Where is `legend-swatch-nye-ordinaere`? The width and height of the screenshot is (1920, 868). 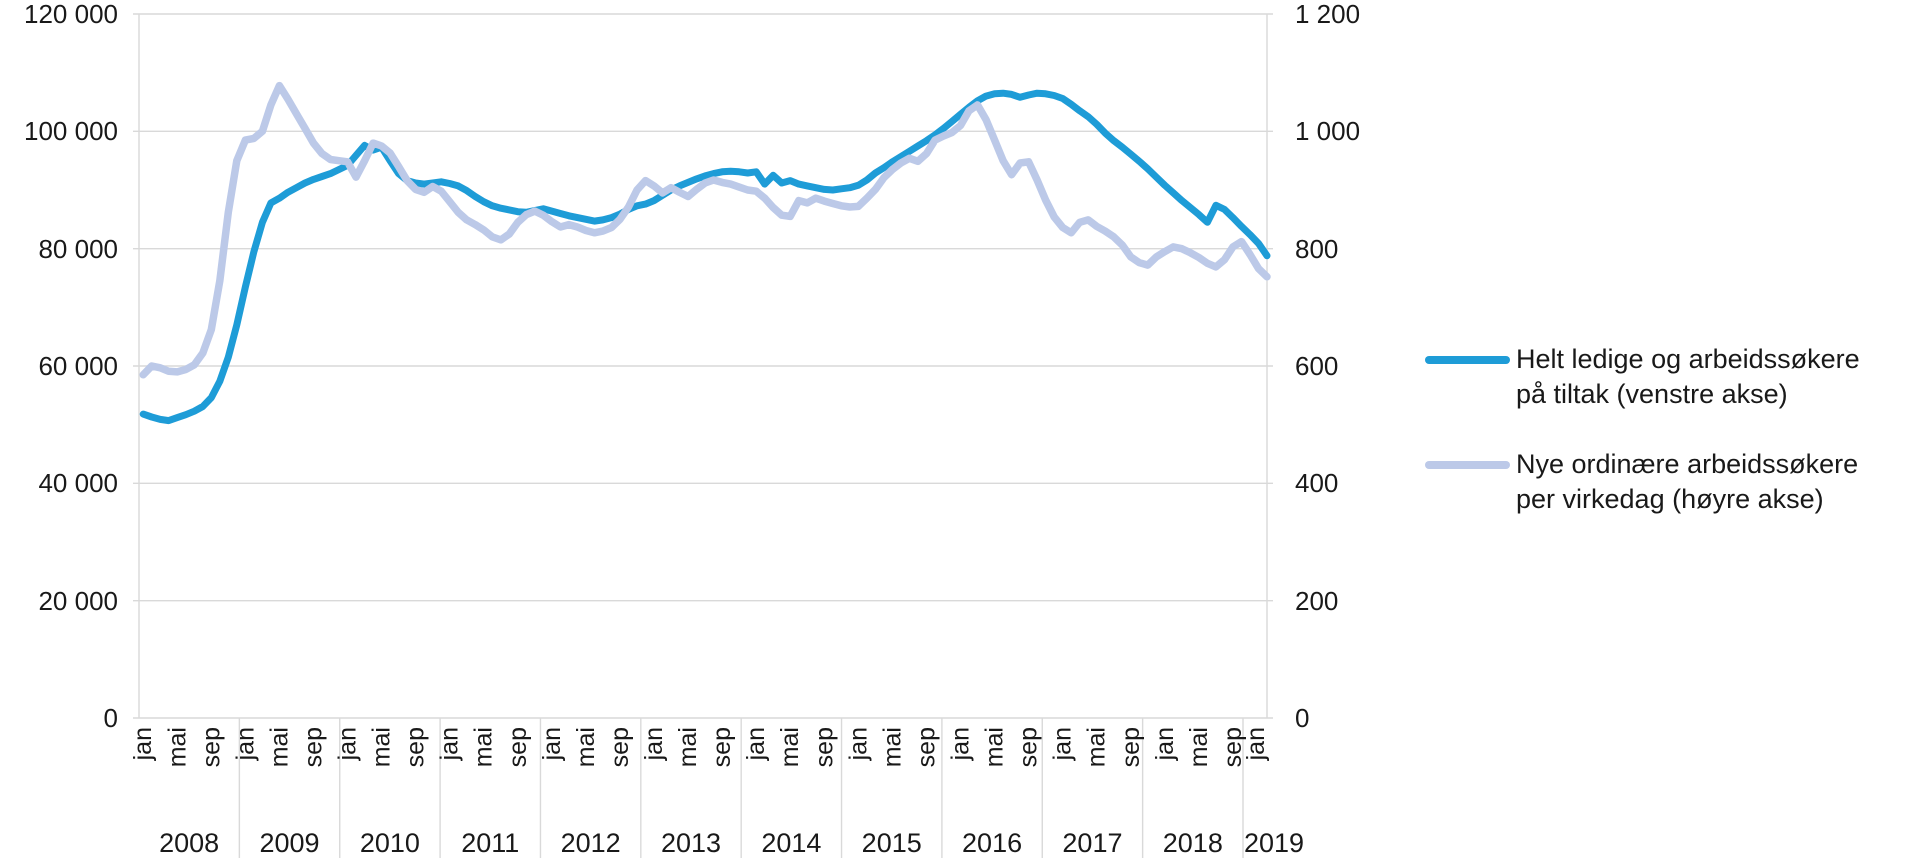 legend-swatch-nye-ordinaere is located at coordinates (1467, 465).